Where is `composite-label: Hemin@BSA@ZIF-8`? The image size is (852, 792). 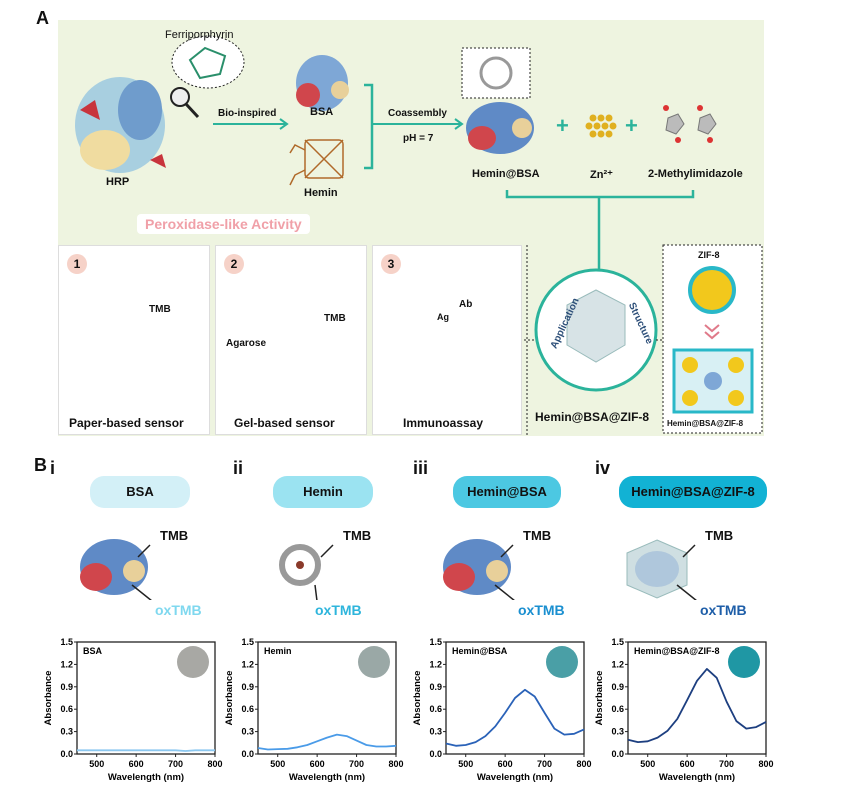 composite-label: Hemin@BSA@ZIF-8 is located at coordinates (592, 417).